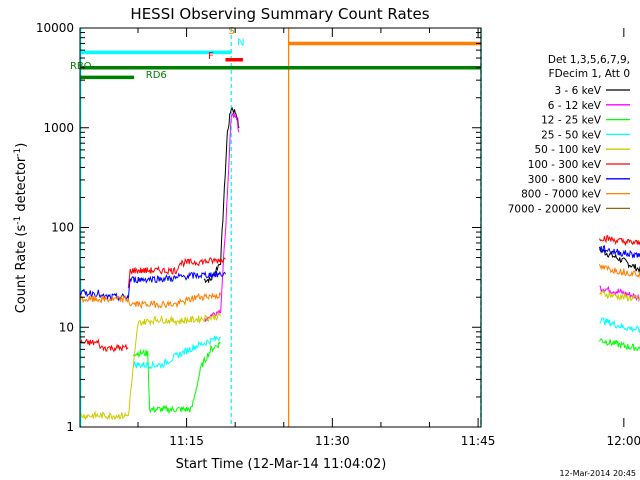 The height and width of the screenshot is (480, 640). What do you see at coordinates (70, 427) in the screenshot?
I see `y-tick-label-1: 1` at bounding box center [70, 427].